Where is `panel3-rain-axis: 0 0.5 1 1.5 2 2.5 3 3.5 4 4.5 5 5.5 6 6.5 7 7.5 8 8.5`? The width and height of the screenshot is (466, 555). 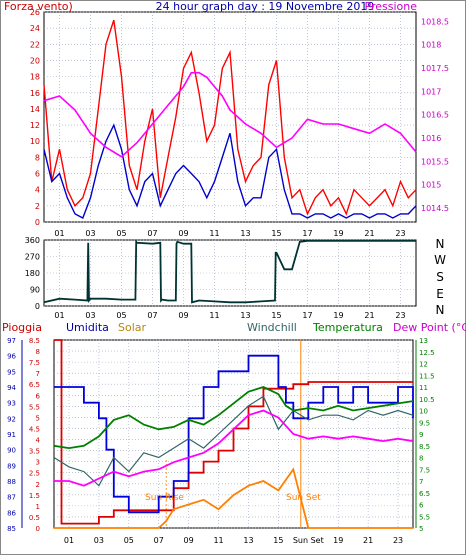 panel3-rain-axis: 0 0.5 1 1.5 2 2.5 3 3.5 4 4.5 5 5.5 6 6.5 7 7.5 8 8.5 is located at coordinates (35, 435).